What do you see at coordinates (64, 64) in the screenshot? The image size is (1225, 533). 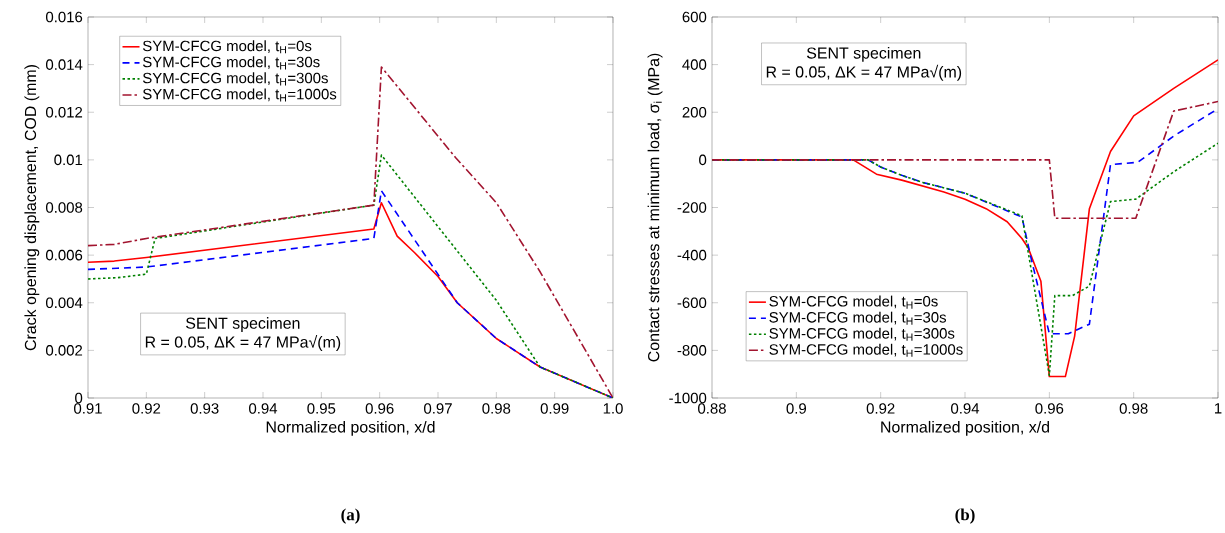 I see `y-tick-label: 0.014` at bounding box center [64, 64].